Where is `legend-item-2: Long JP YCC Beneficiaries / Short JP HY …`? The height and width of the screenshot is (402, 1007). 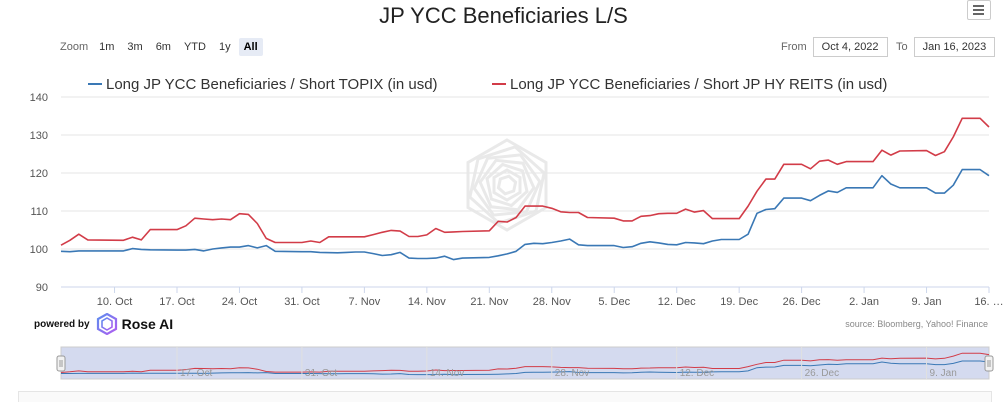 legend-item-2: Long JP YCC Beneficiaries / Short JP HY … is located at coordinates (698, 84).